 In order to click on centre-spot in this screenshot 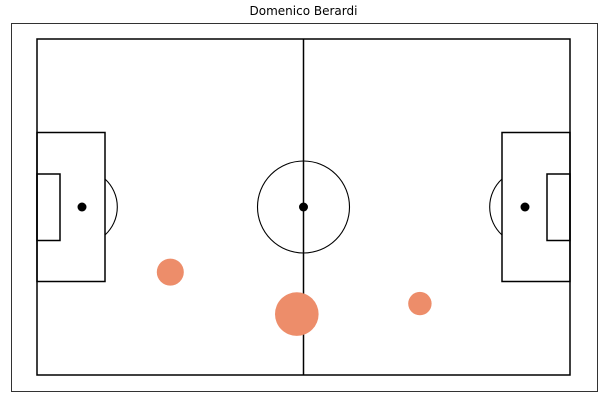, I will do `click(303, 207)`.